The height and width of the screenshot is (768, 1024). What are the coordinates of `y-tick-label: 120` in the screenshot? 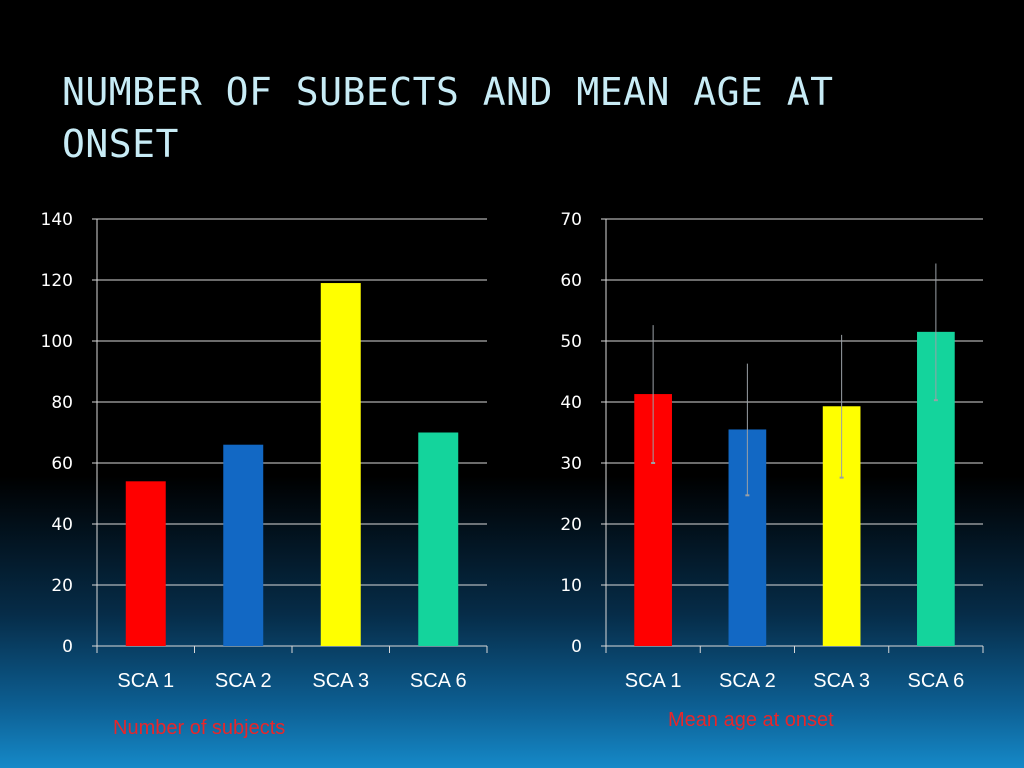 It's located at (57, 281).